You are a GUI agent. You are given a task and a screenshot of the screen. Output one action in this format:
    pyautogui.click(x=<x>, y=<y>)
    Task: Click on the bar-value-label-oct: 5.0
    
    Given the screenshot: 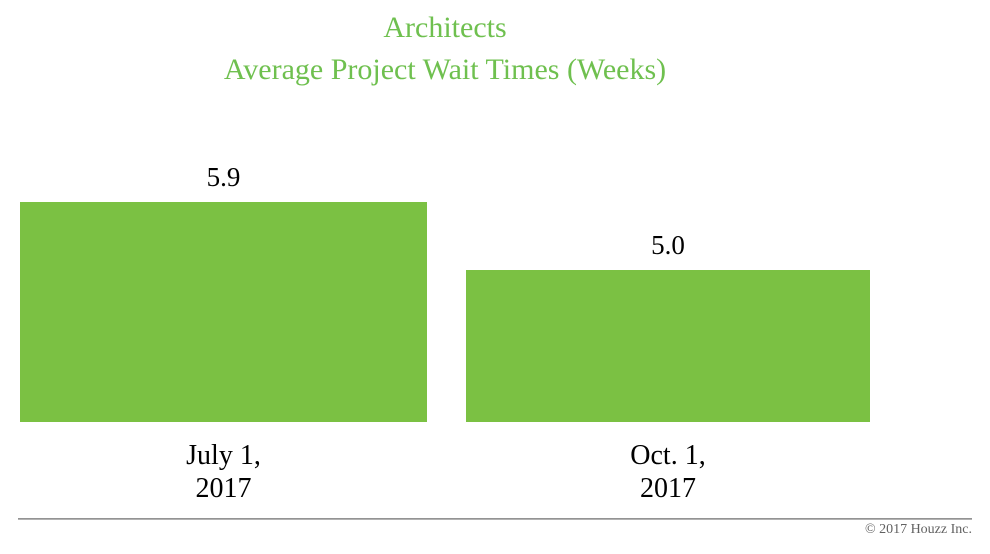 What is the action you would take?
    pyautogui.click(x=668, y=245)
    